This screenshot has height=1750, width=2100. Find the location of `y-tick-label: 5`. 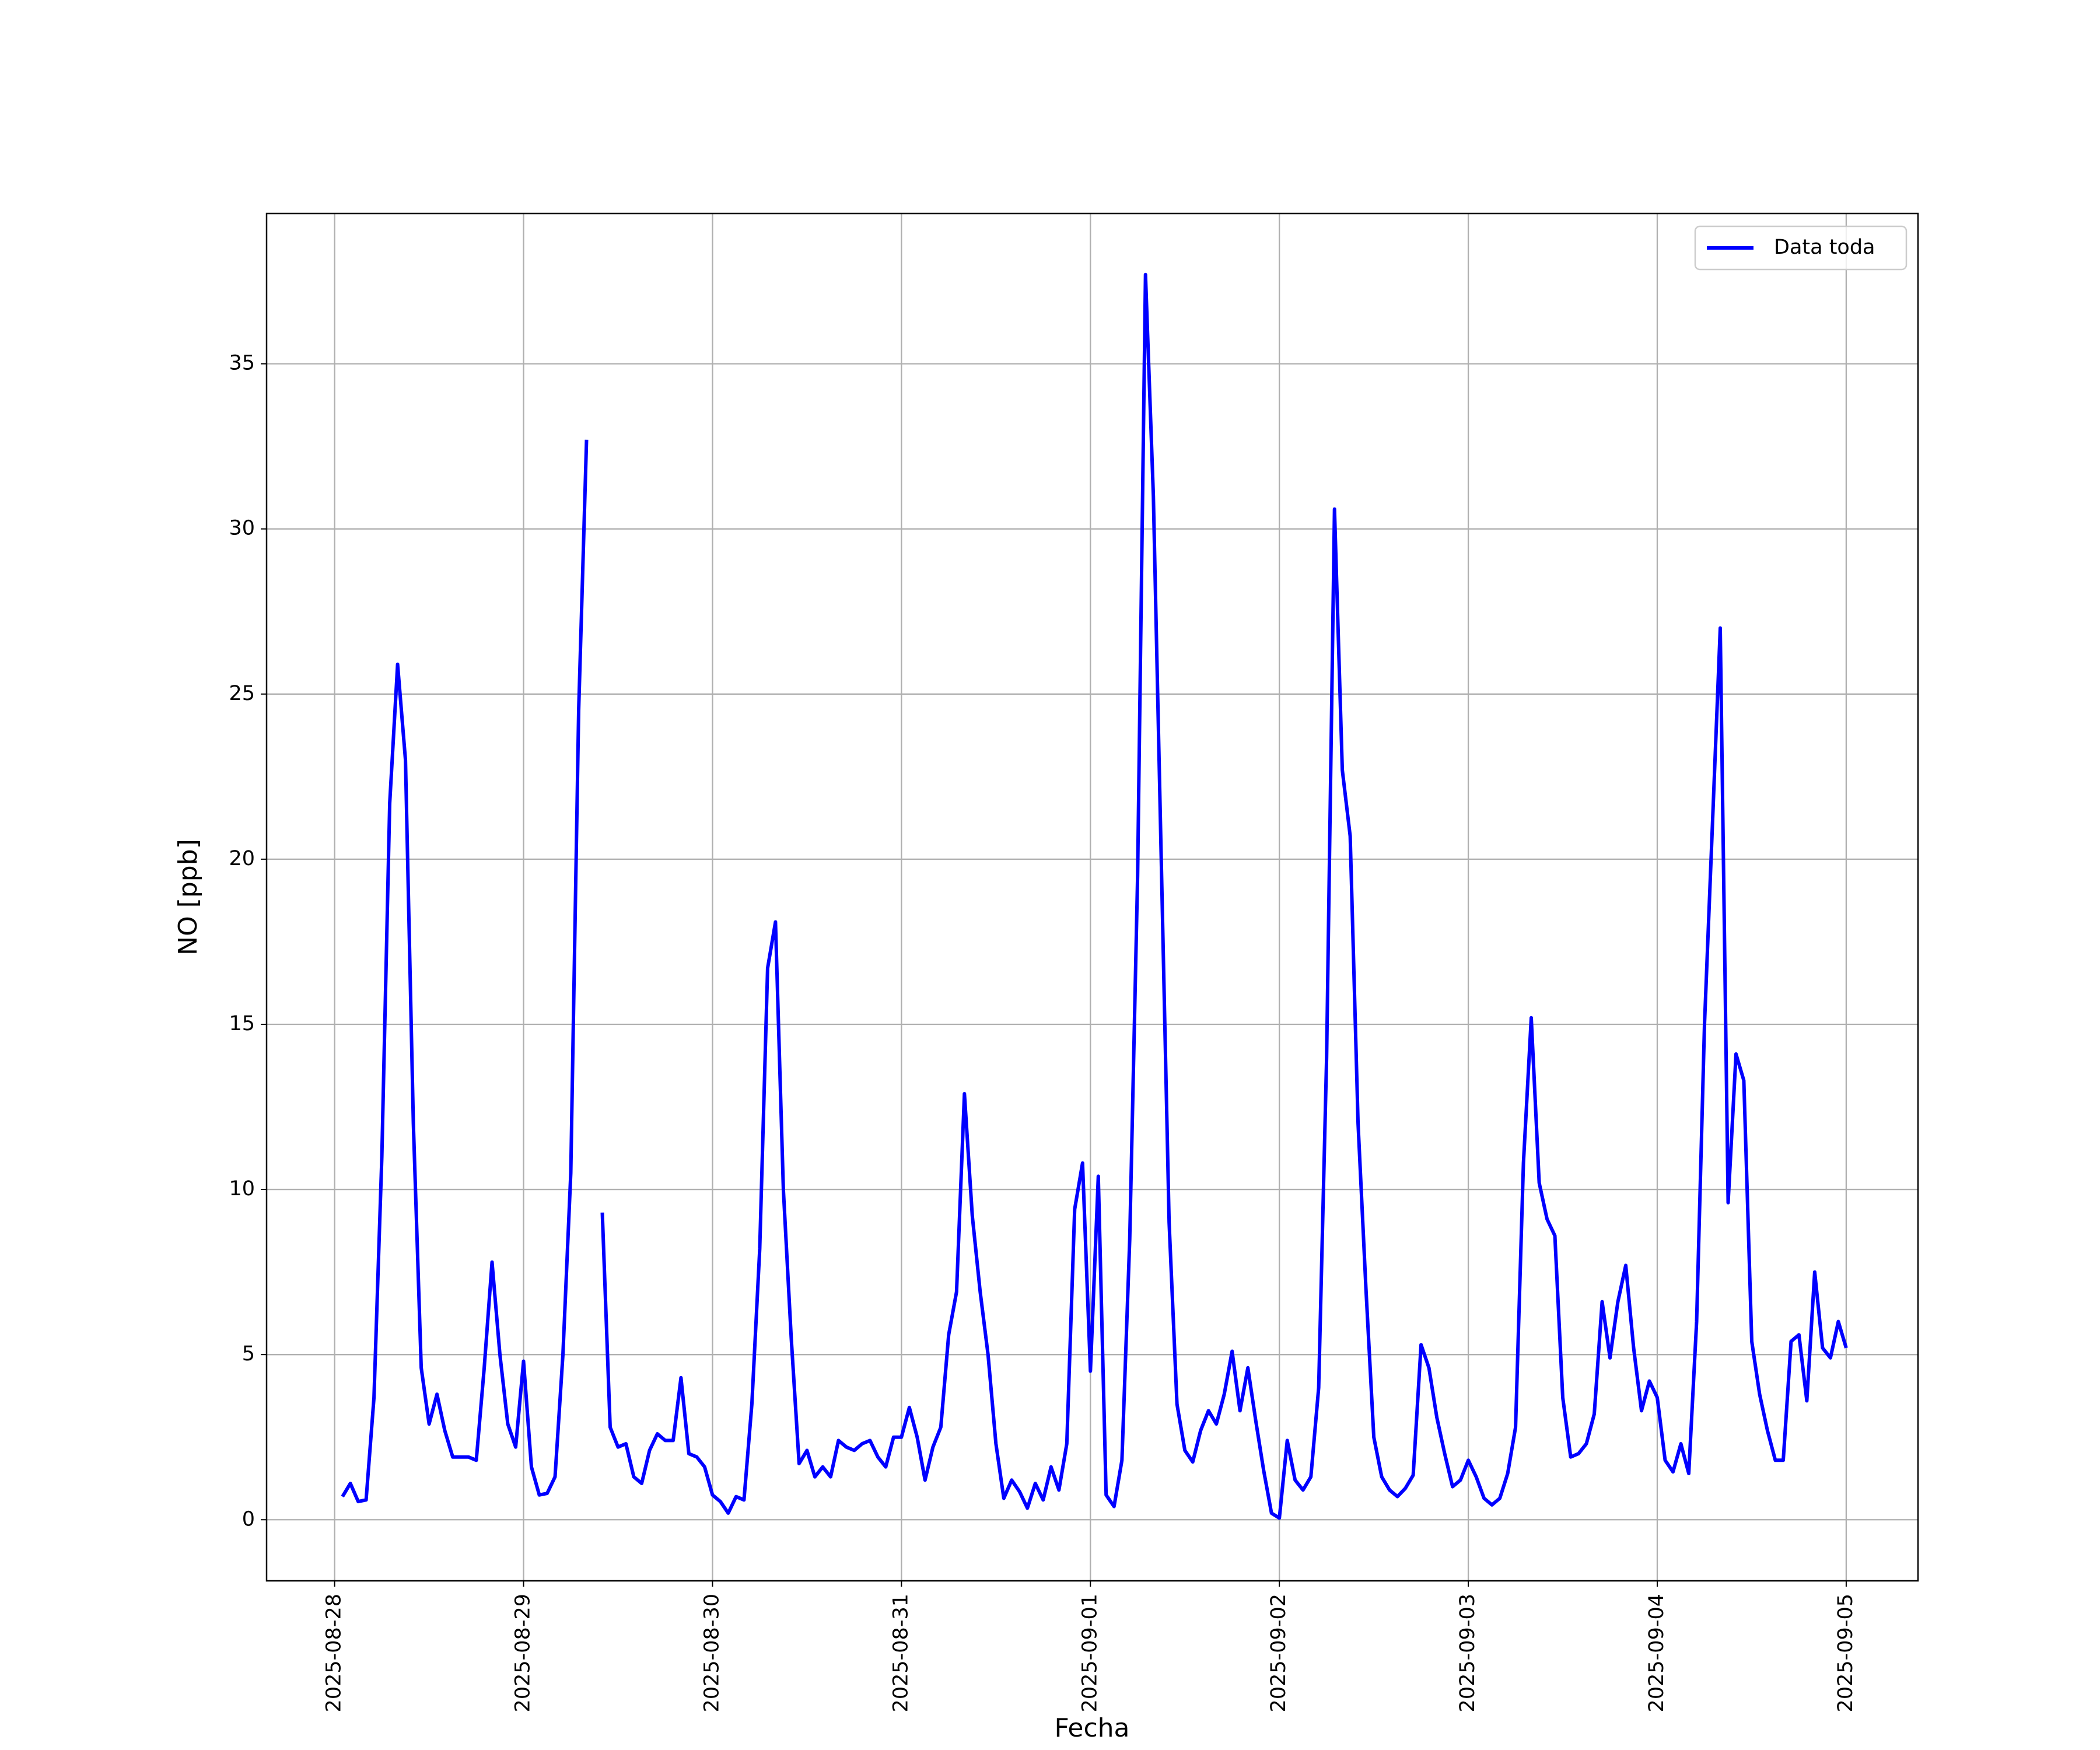

y-tick-label: 5 is located at coordinates (249, 1354).